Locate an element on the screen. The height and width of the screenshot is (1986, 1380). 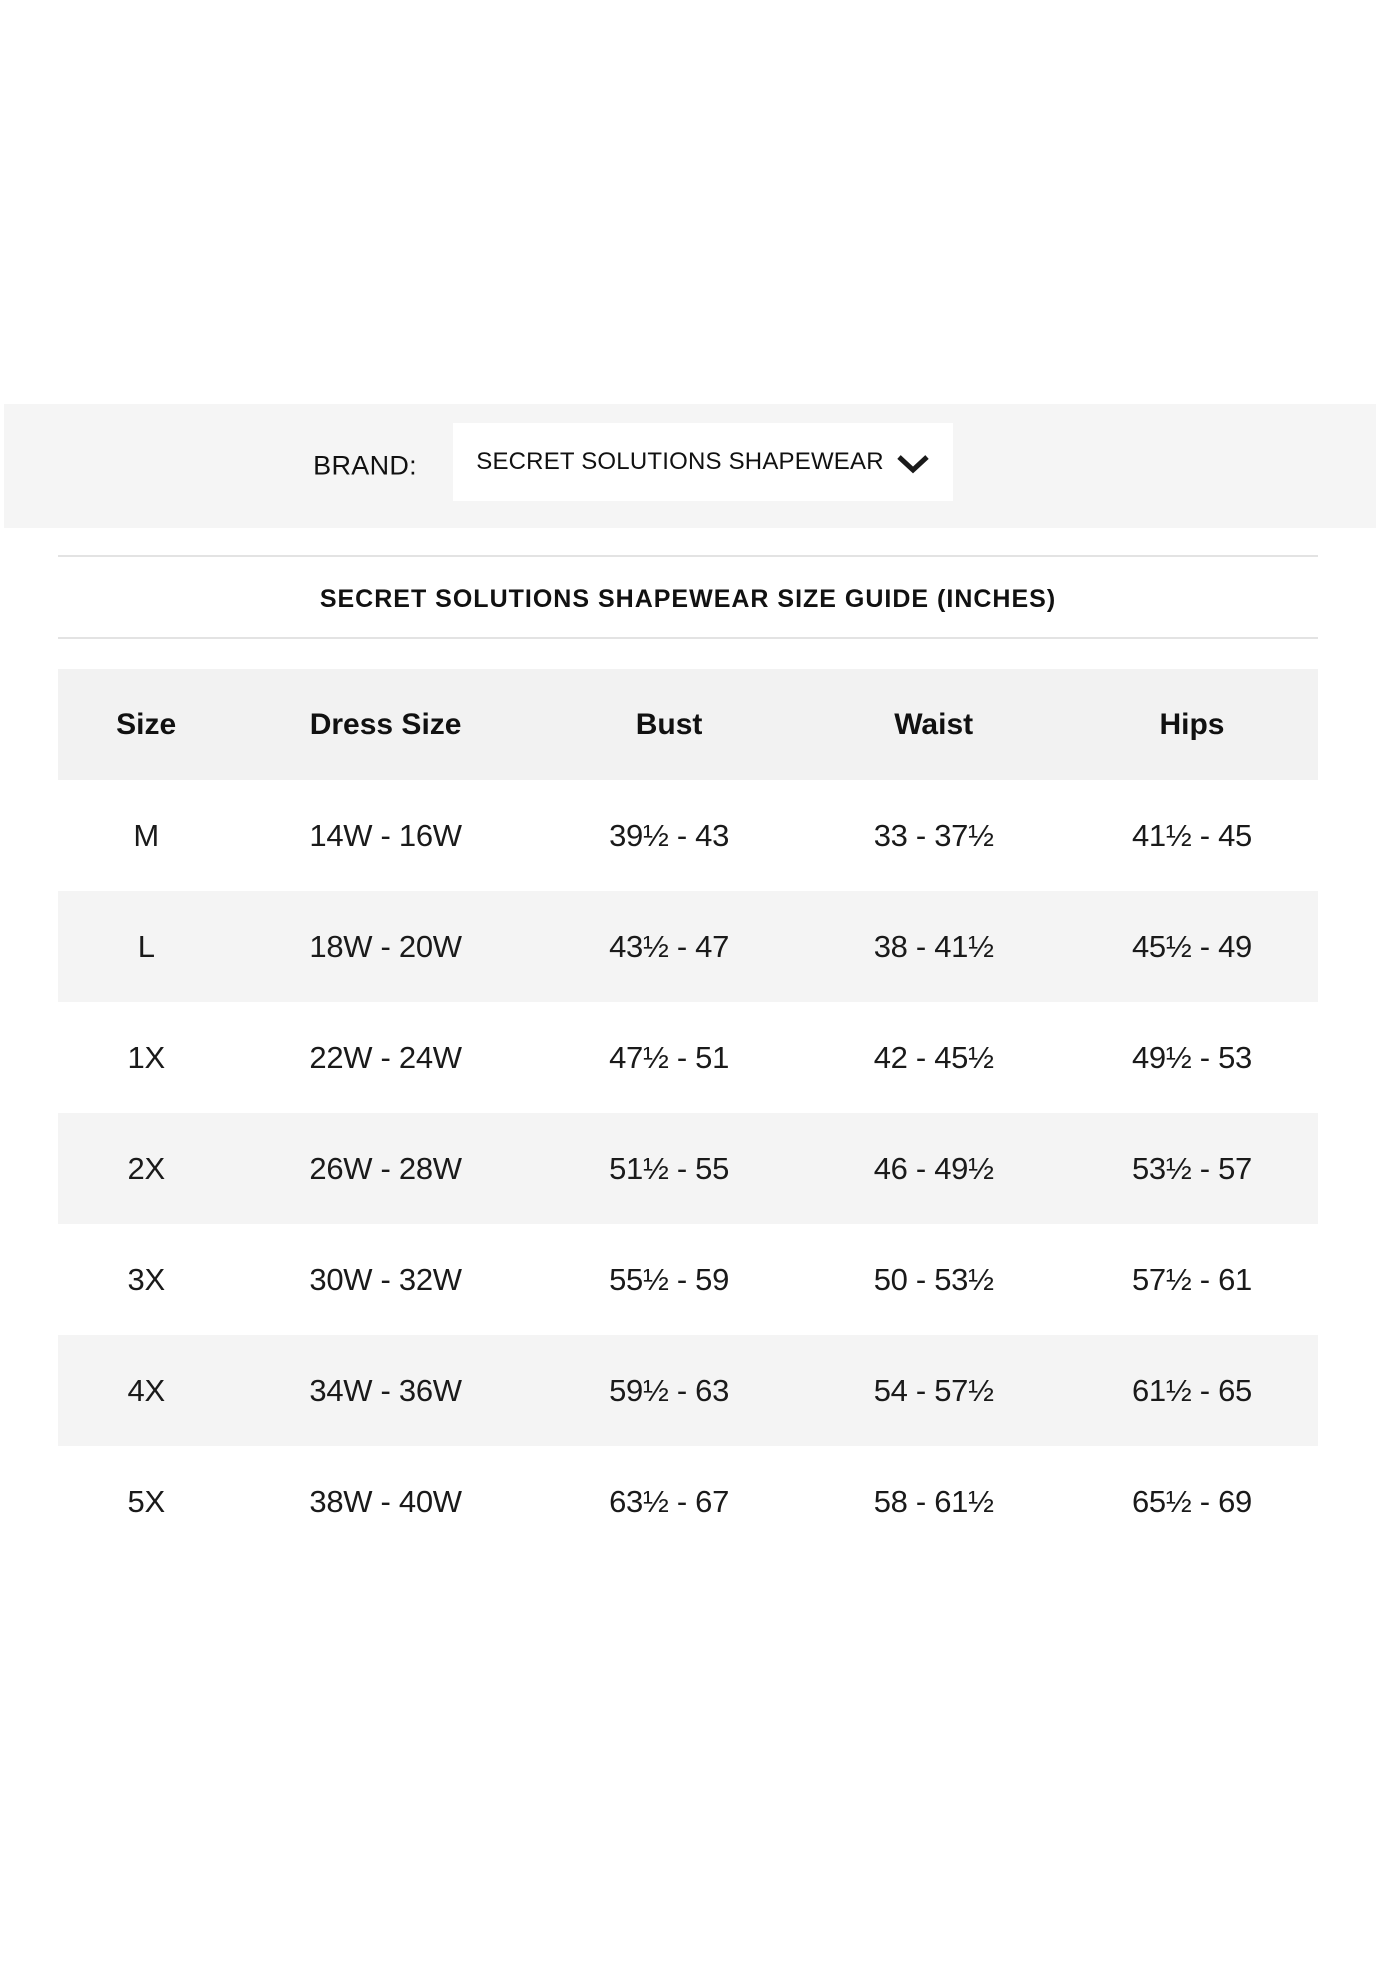
table-cell: 61½ - 65 is located at coordinates (1191, 1390).